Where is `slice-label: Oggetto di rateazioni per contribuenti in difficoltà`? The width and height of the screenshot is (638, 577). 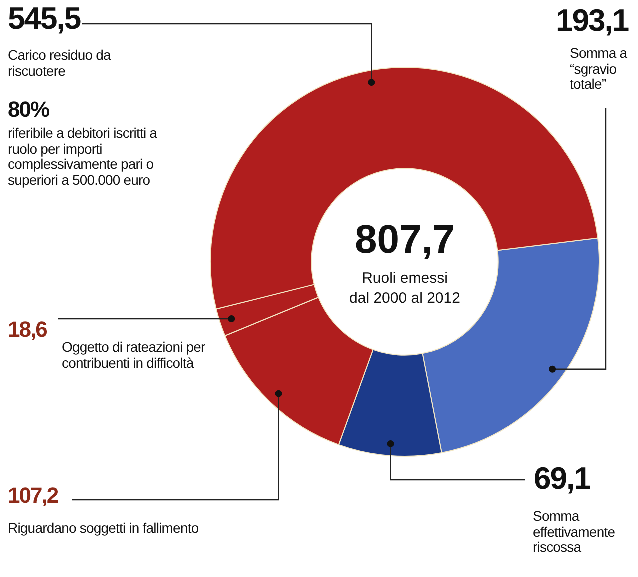 slice-label: Oggetto di rateazioni per contribuenti in difficoltà is located at coordinates (134, 355).